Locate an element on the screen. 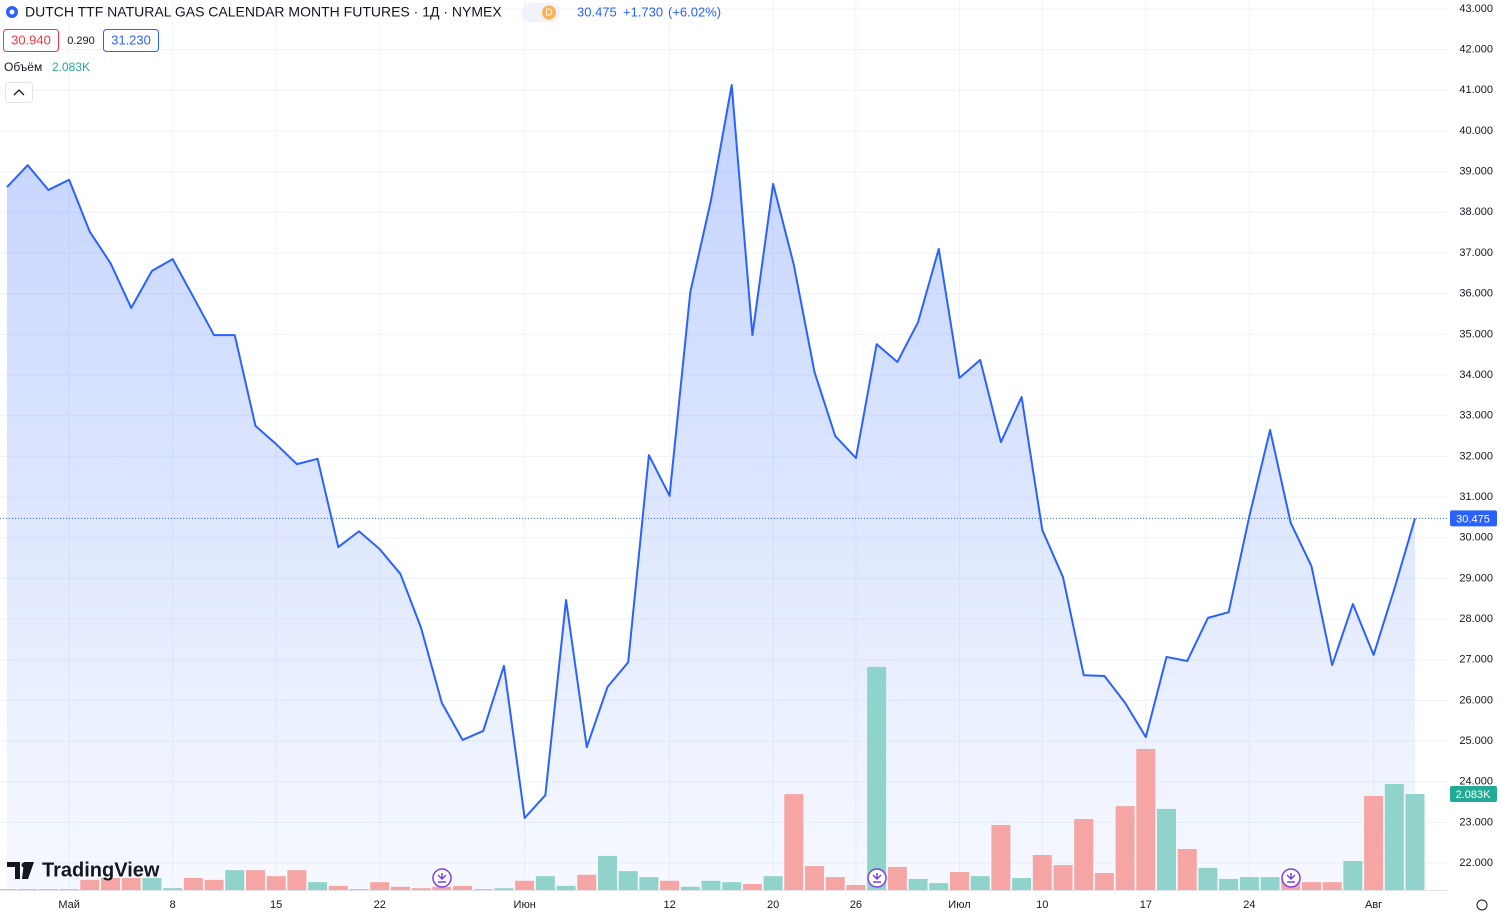  last-price: 30.475 is located at coordinates (597, 11).